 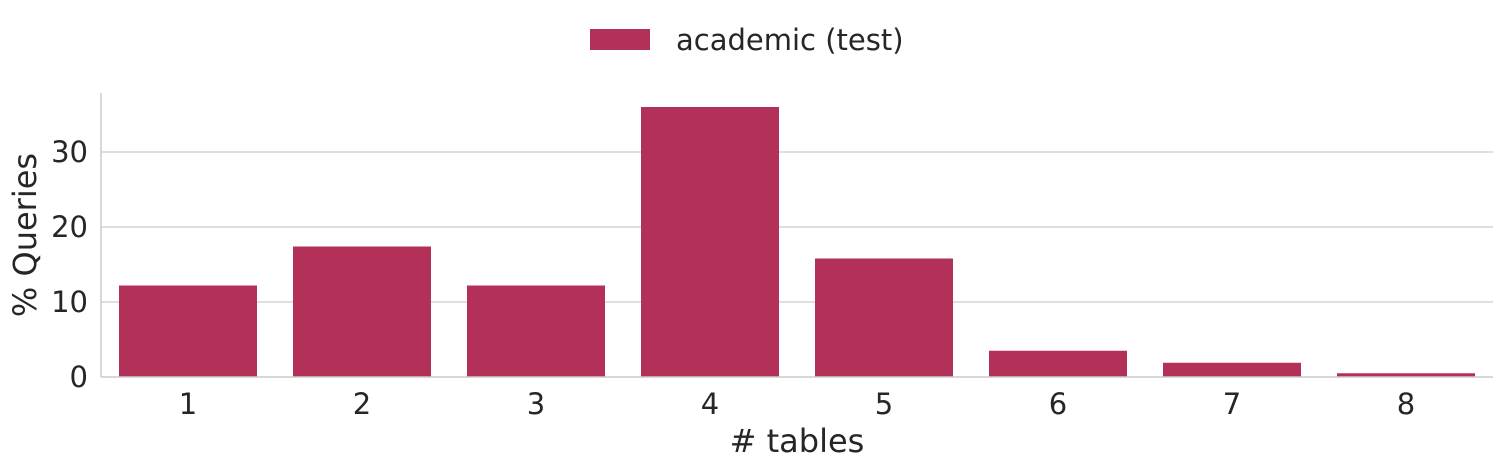 What do you see at coordinates (69, 152) in the screenshot?
I see `y-tick-label: 30` at bounding box center [69, 152].